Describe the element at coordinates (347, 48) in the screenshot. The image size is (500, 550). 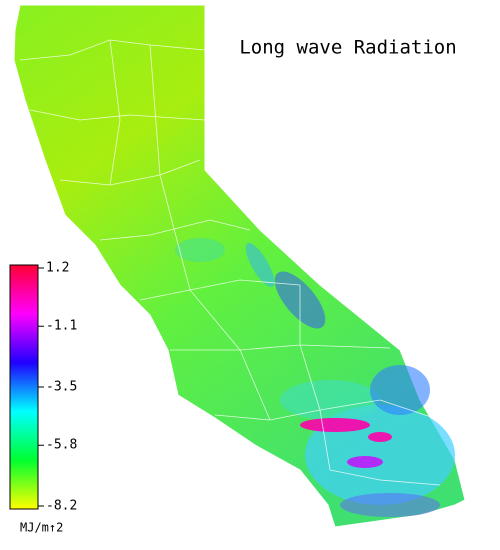
I see `map-title: Long wave Radiation` at that location.